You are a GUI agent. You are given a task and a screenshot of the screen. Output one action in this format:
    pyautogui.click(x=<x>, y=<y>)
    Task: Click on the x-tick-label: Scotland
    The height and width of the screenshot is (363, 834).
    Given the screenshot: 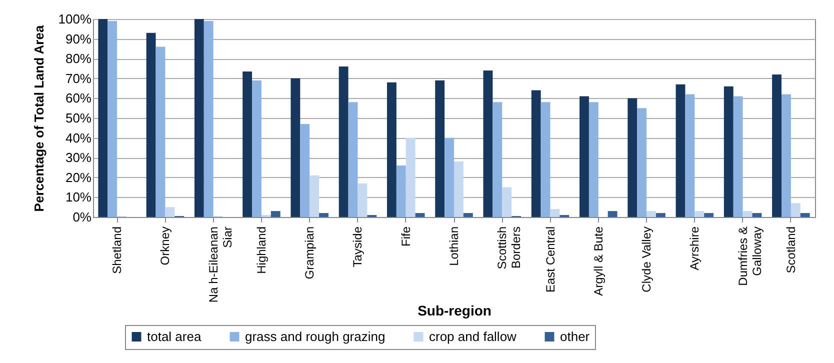 What is the action you would take?
    pyautogui.click(x=791, y=250)
    